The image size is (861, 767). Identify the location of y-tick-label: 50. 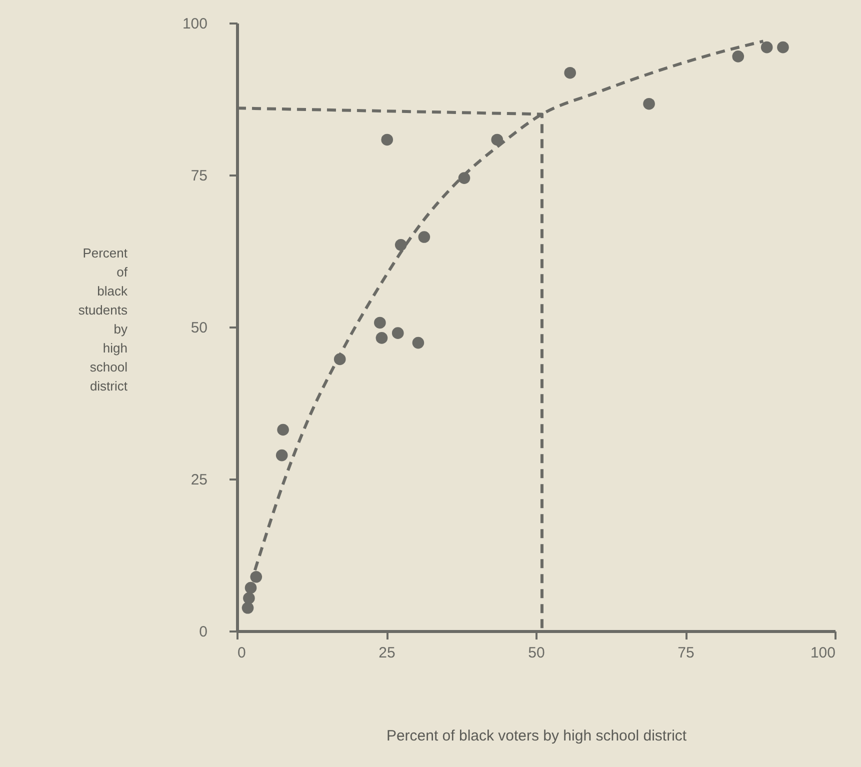
(199, 328).